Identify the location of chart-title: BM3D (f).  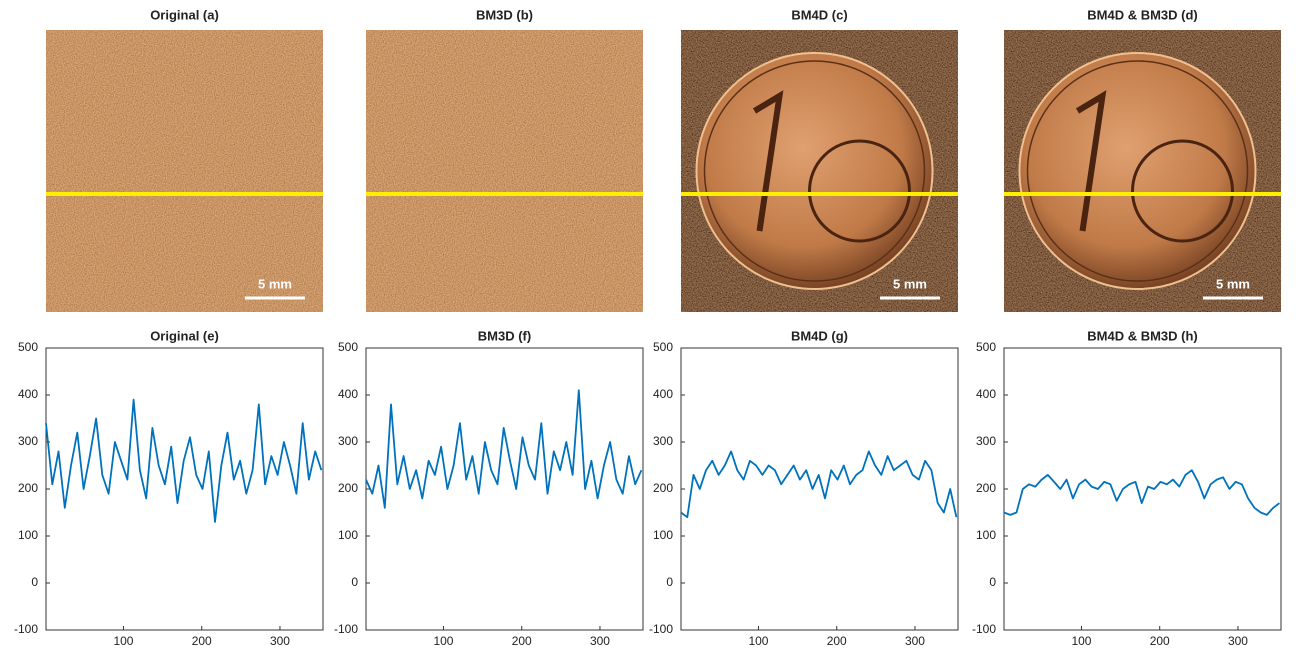
(504, 335).